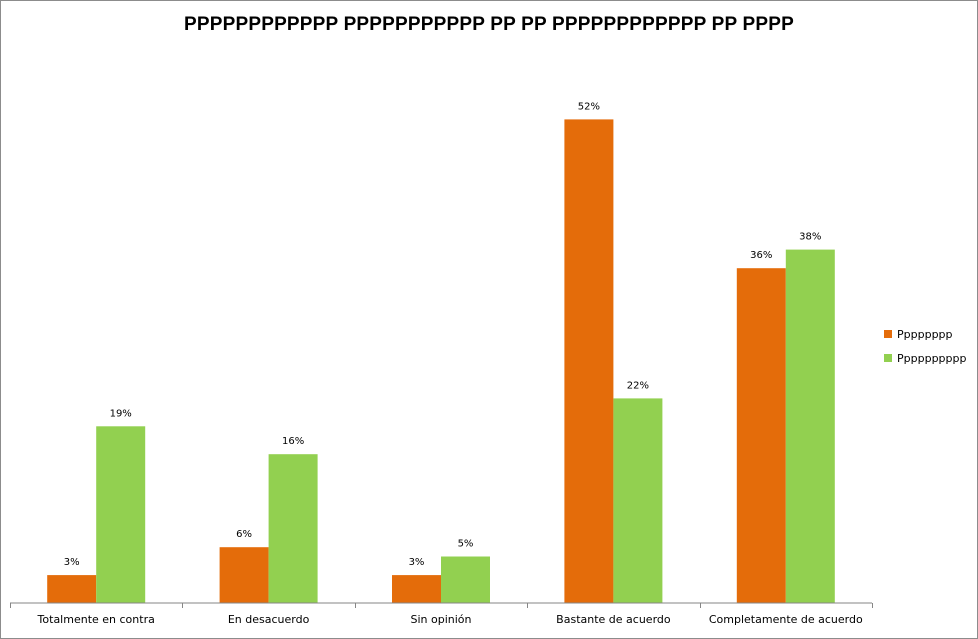  What do you see at coordinates (269, 619) in the screenshot?
I see `category-label-2: En desacuerdo` at bounding box center [269, 619].